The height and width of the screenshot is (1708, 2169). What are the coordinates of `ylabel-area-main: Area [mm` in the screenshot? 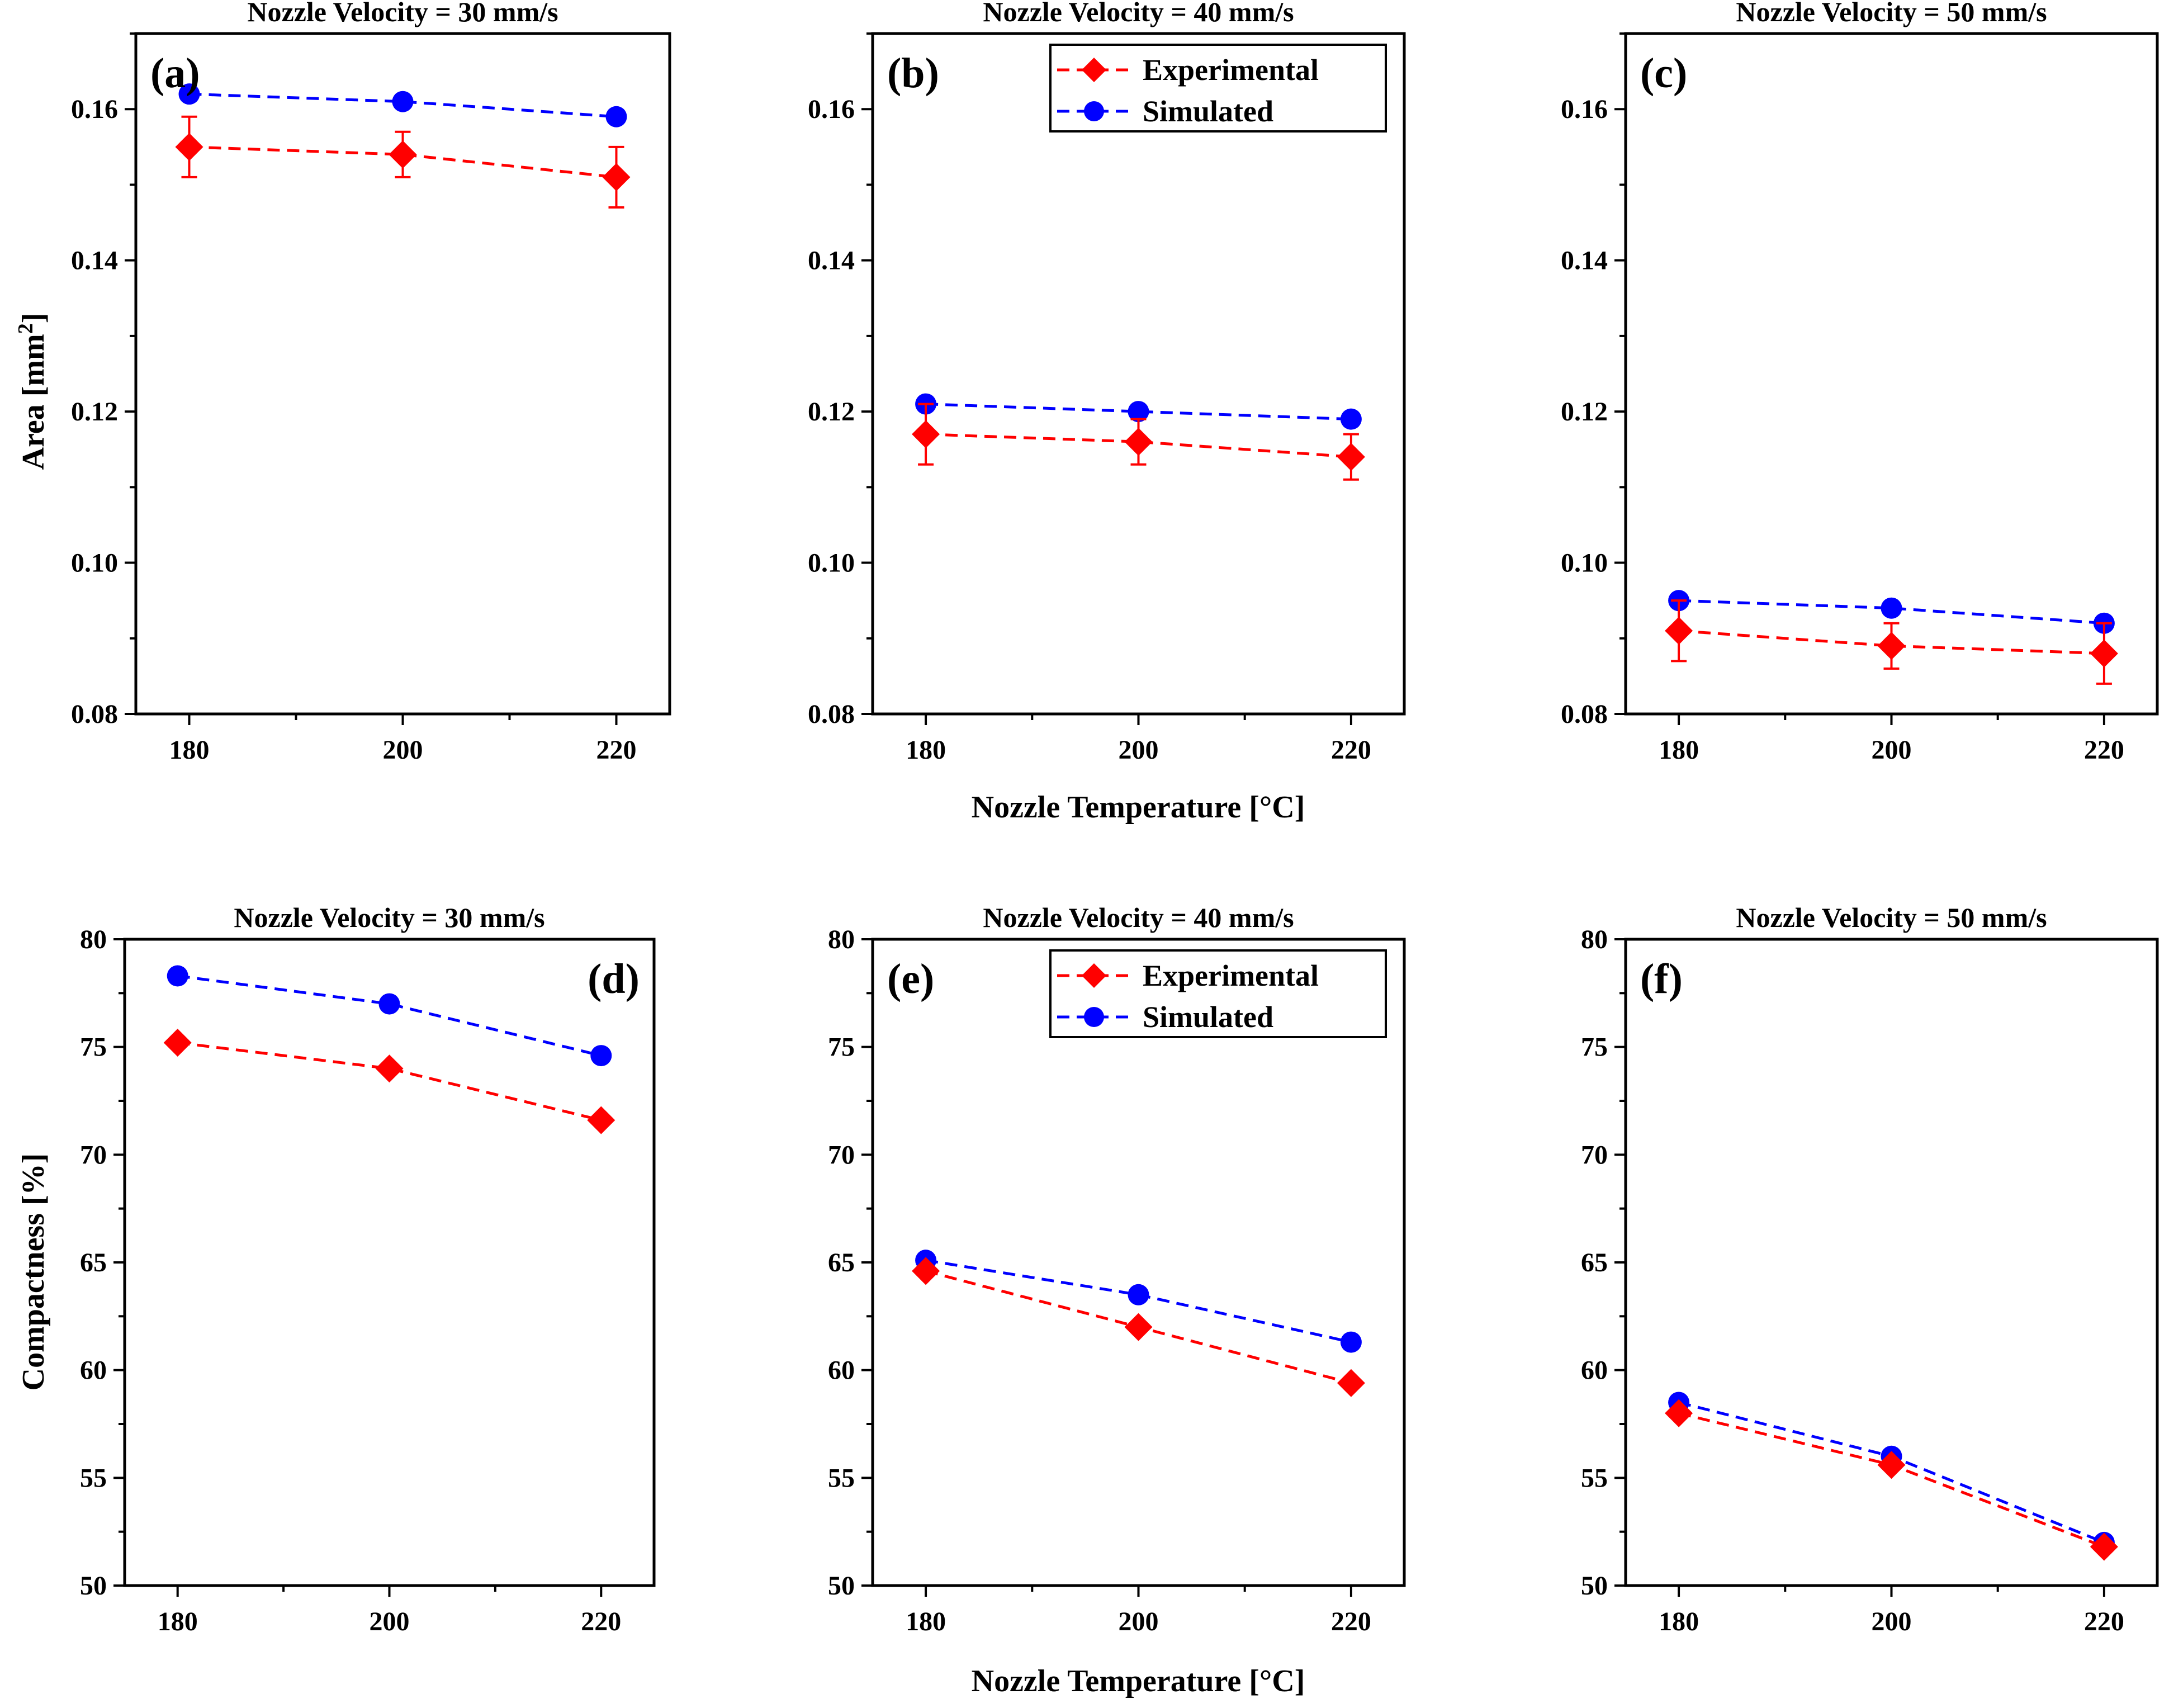 It's located at (33, 402).